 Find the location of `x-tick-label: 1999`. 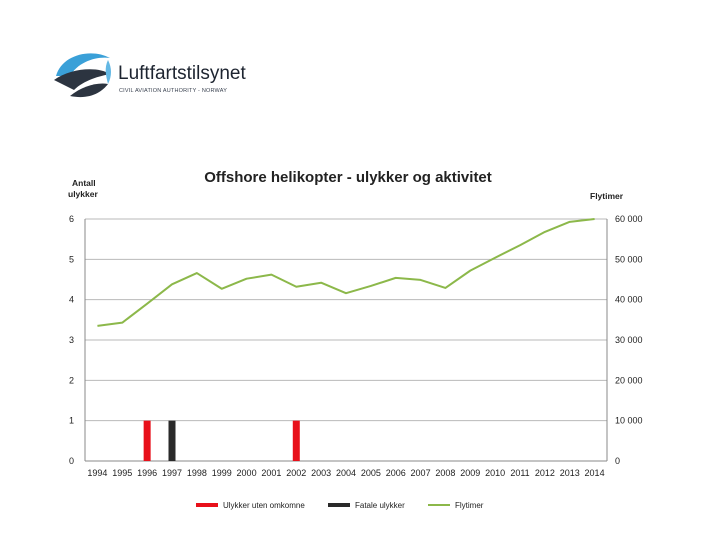

x-tick-label: 1999 is located at coordinates (222, 473).